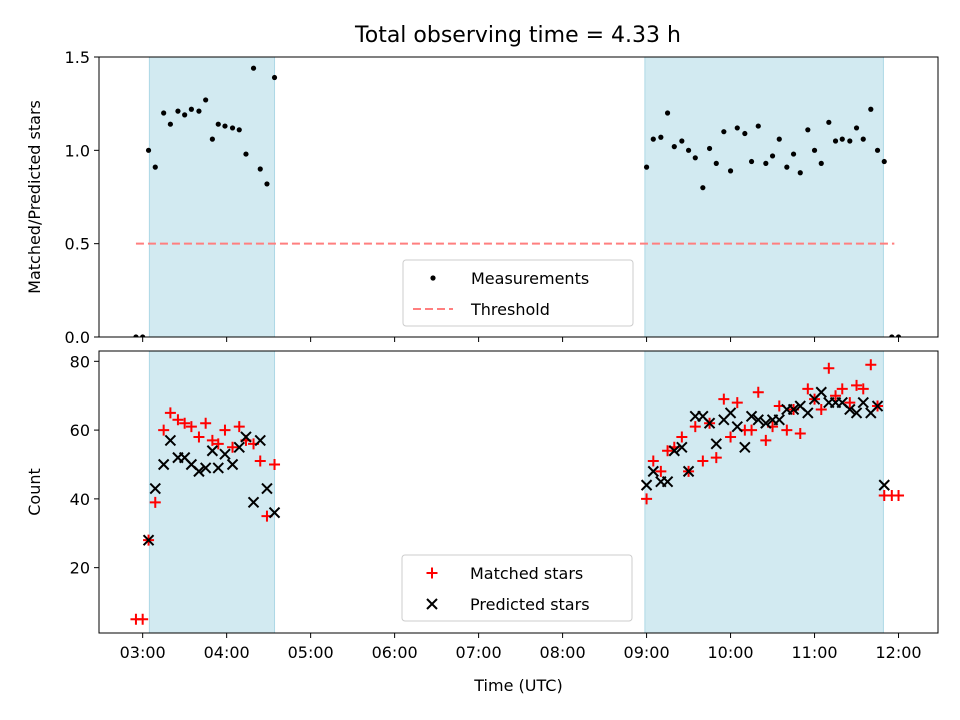 This screenshot has width=960, height=720. Describe the element at coordinates (227, 652) in the screenshot. I see `x-tick-label: 04:00` at that location.